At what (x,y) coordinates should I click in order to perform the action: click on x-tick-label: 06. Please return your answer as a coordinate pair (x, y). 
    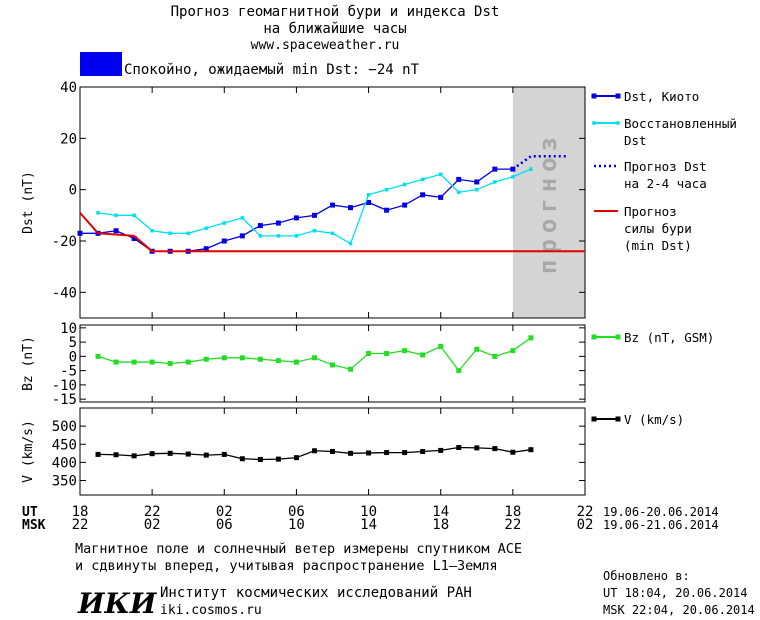
    Looking at the image, I should click on (224, 525).